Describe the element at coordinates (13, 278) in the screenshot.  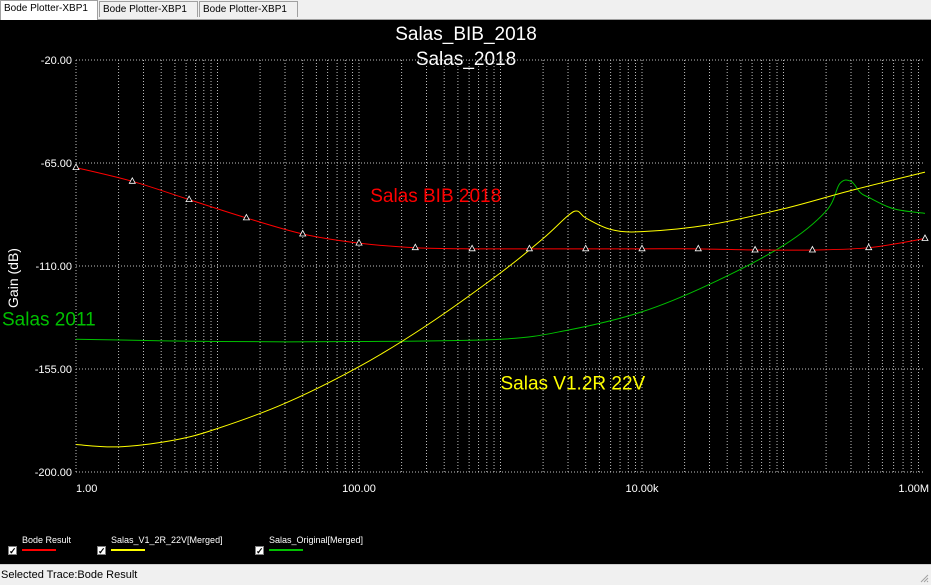
I see `y-axis-label: Gain (dB)` at that location.